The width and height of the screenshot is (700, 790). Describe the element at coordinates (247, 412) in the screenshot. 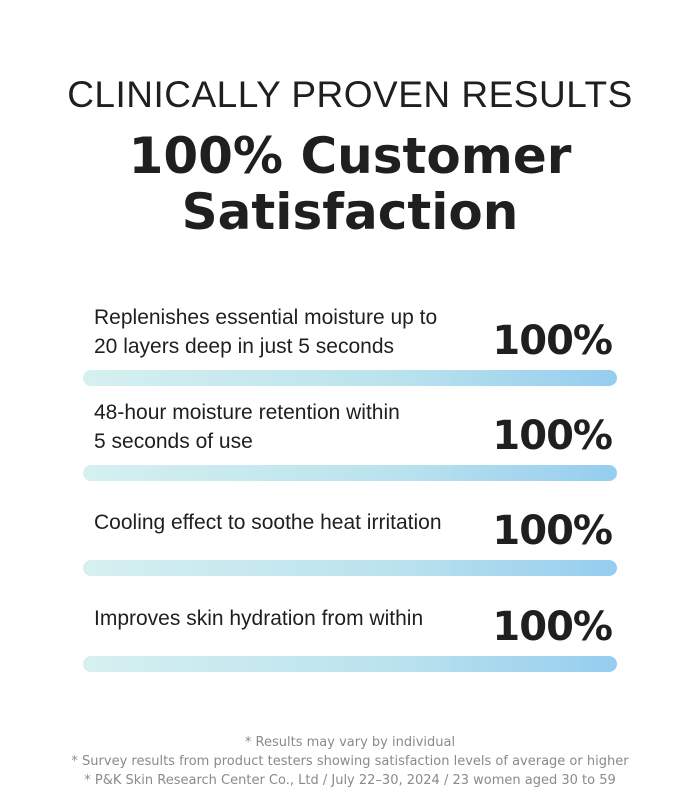

I see `item-text-line: 48-hour moisture retention within` at that location.